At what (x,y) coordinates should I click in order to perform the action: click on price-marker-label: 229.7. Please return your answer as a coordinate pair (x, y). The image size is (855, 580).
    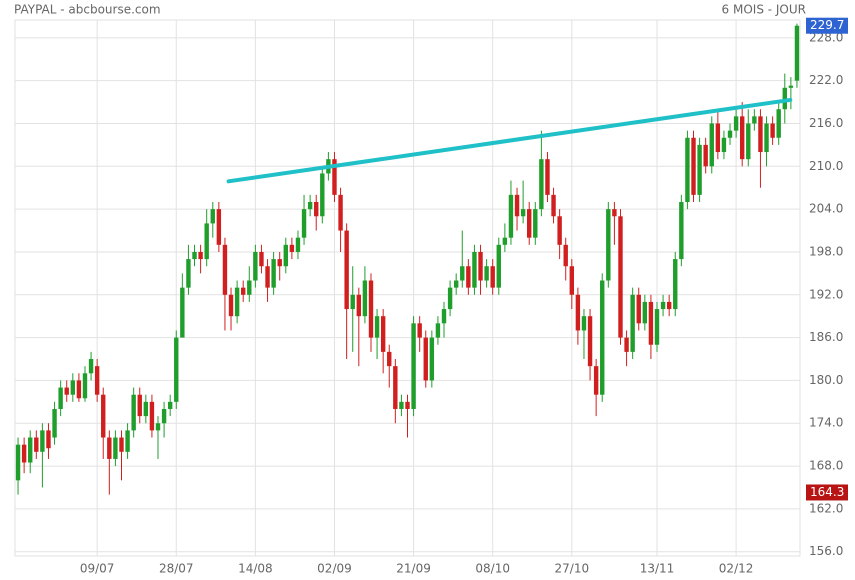
    Looking at the image, I should click on (827, 25).